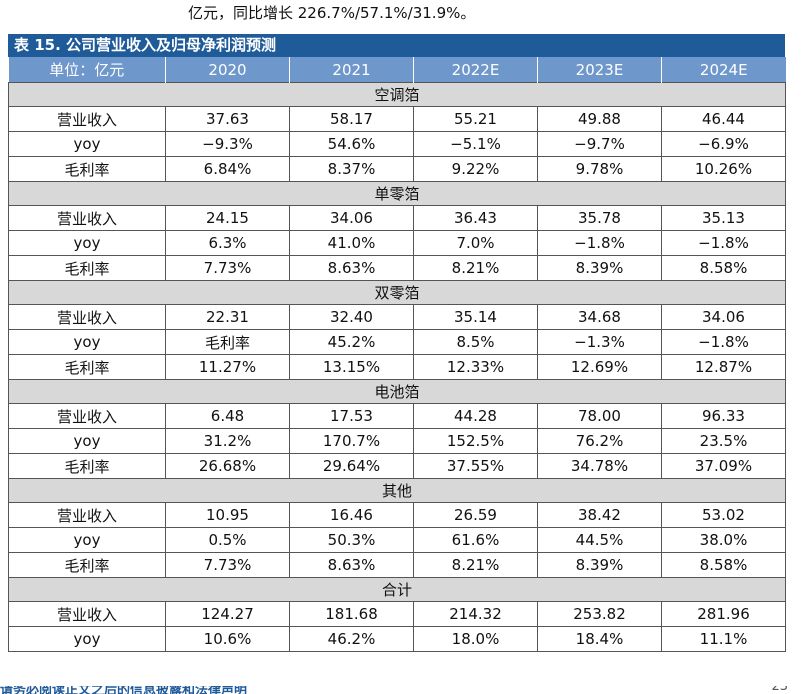 Image resolution: width=808 pixels, height=694 pixels. Describe the element at coordinates (351, 565) in the screenshot. I see `table-cell: 8.63%` at that location.